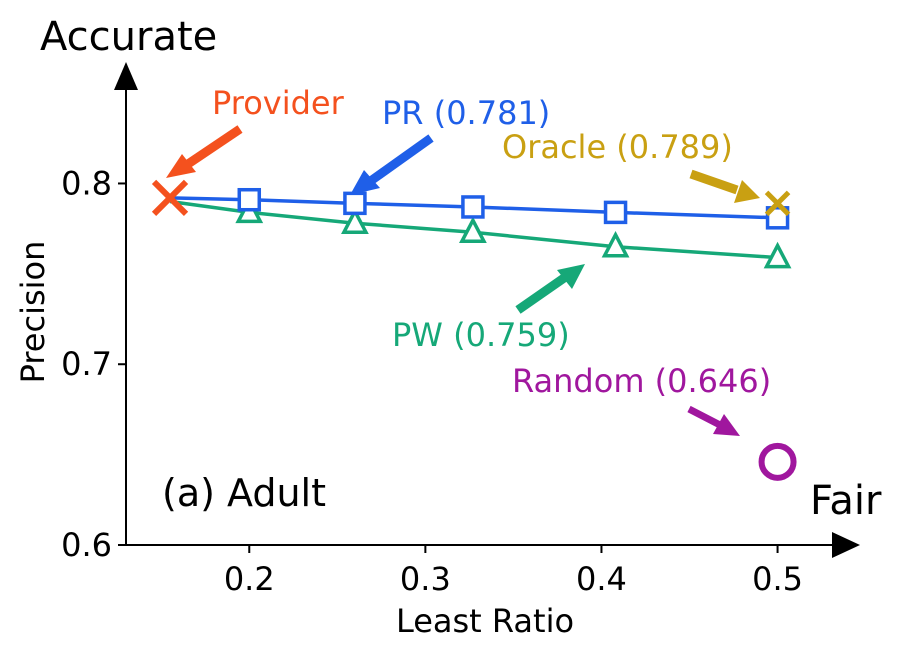 Image resolution: width=900 pixels, height=657 pixels. Describe the element at coordinates (466, 113) in the screenshot. I see `pr-label: PR (0.781)` at that location.